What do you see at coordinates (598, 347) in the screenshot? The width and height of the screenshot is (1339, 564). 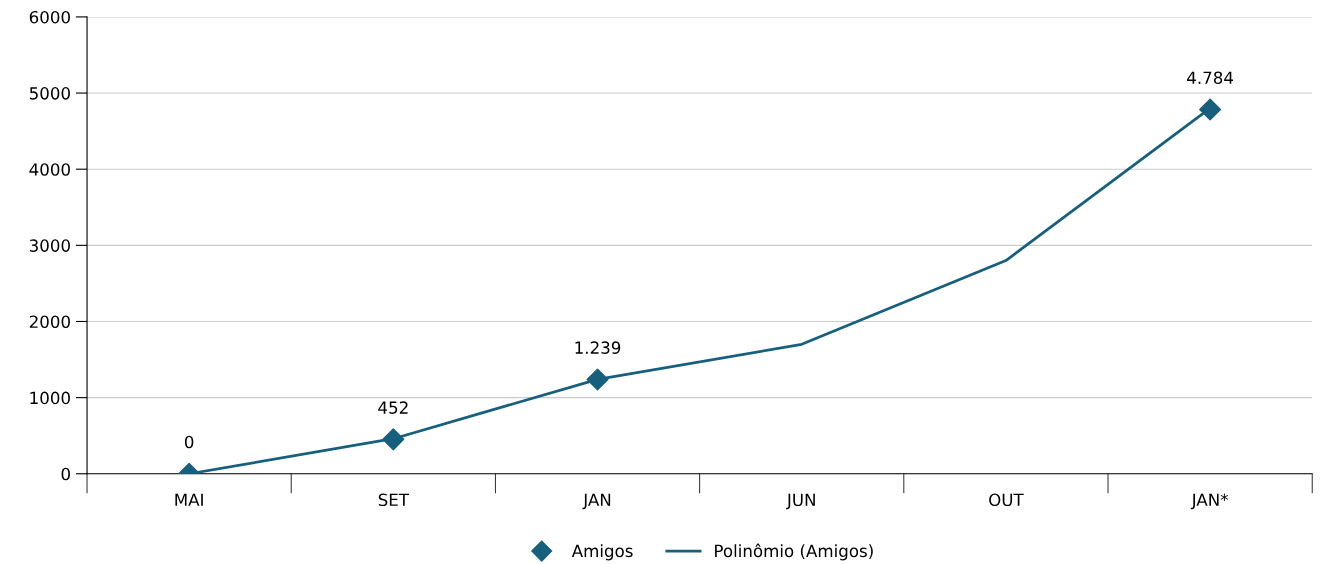 I see `data-label: 1.239` at bounding box center [598, 347].